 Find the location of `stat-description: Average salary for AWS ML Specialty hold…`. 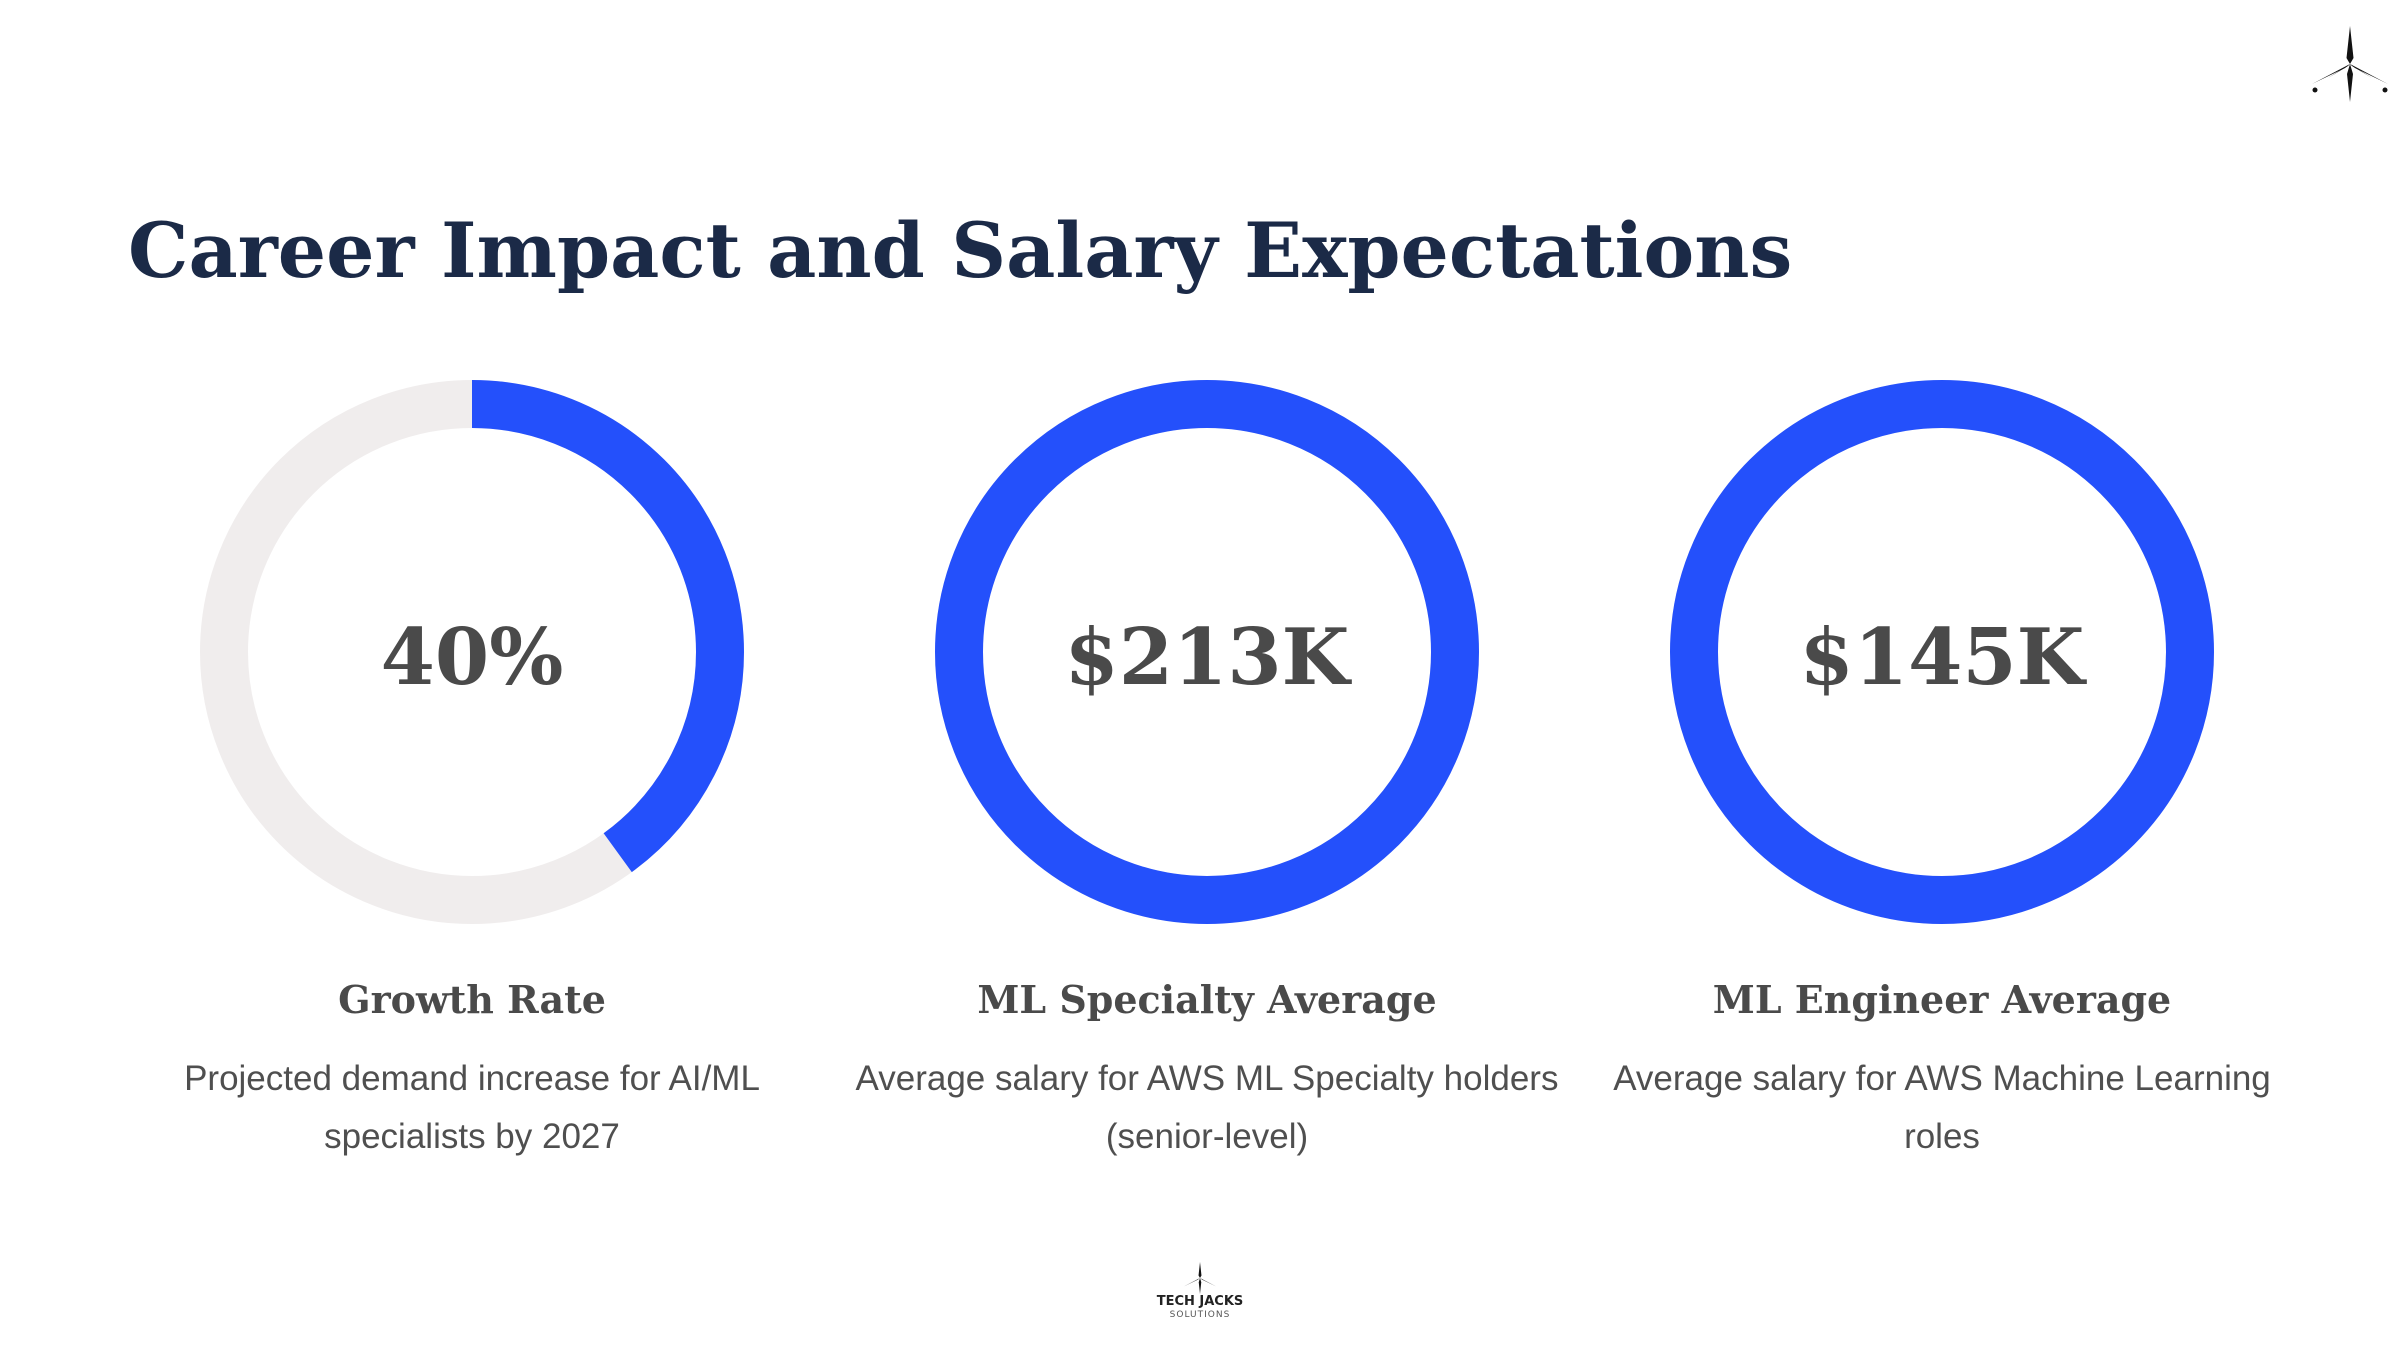

stat-description: Average salary for AWS ML Specialty hold… is located at coordinates (1207, 1107).